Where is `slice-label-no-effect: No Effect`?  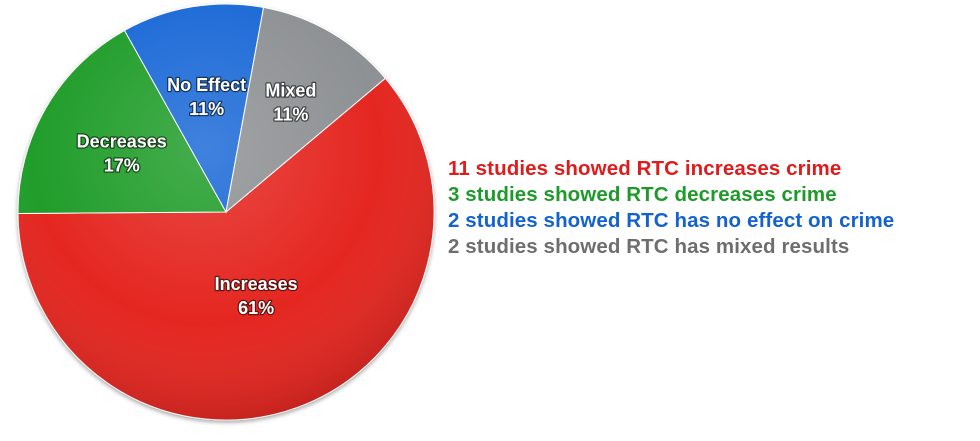
slice-label-no-effect: No Effect is located at coordinates (206, 85).